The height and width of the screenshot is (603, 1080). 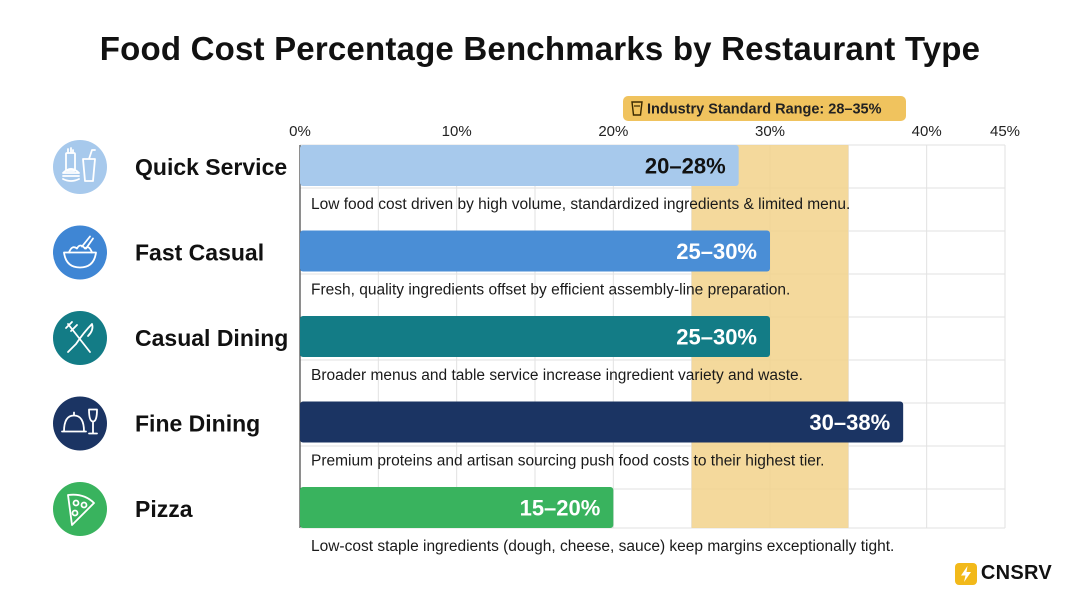 I want to click on fast-food-icon, so click(x=80, y=167).